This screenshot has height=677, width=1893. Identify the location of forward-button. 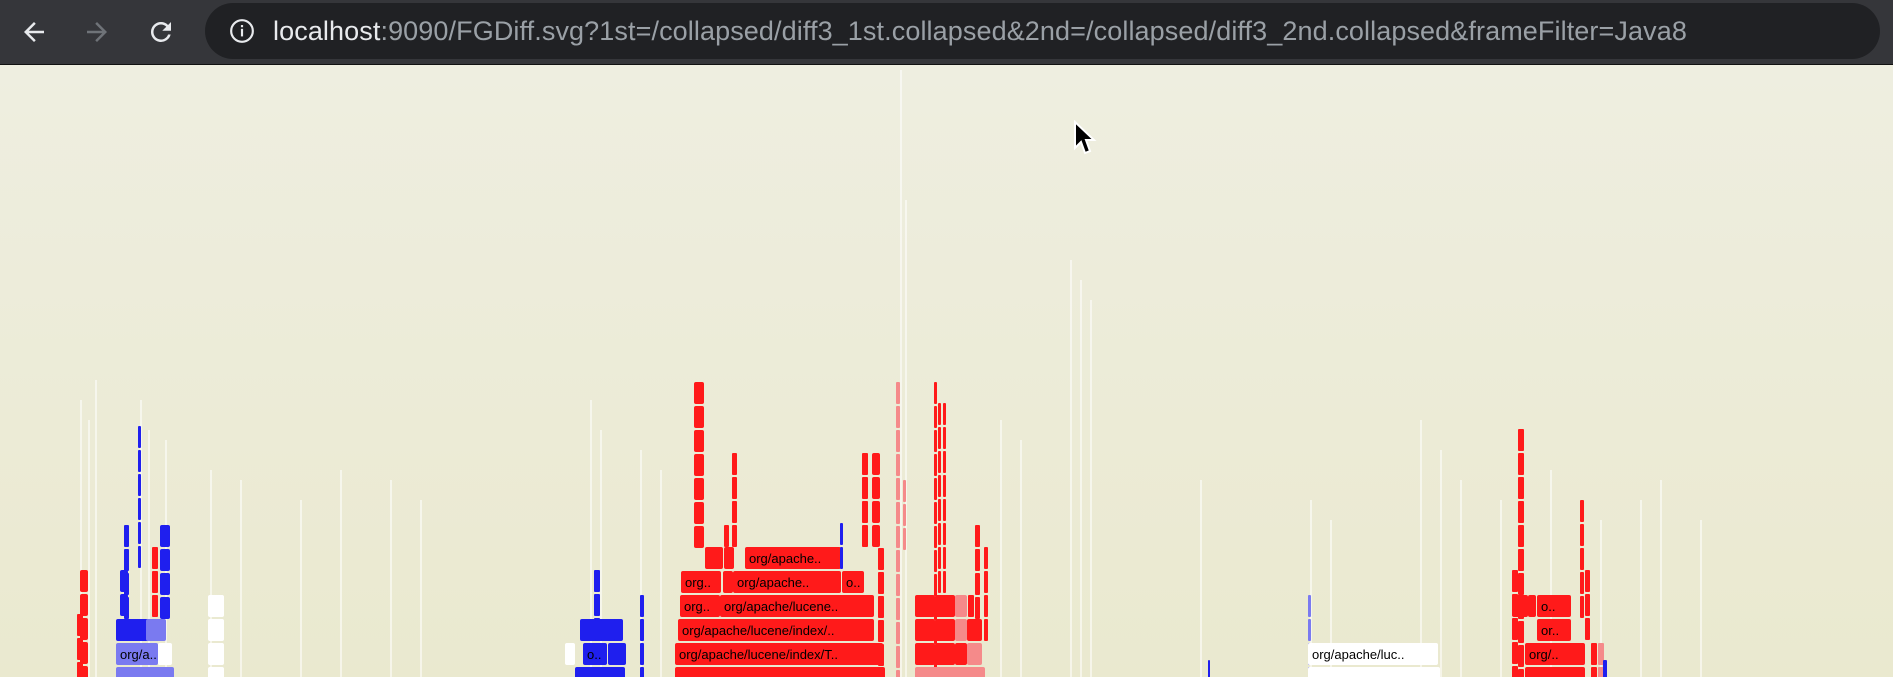
(97, 32).